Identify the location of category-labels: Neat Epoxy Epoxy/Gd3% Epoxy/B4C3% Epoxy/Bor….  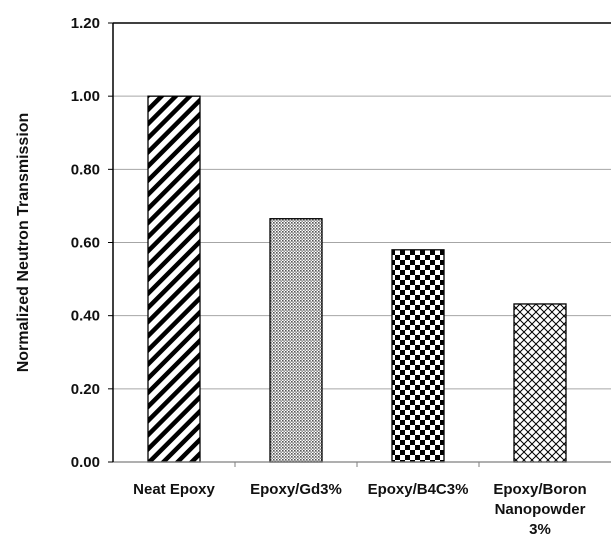
(360, 500).